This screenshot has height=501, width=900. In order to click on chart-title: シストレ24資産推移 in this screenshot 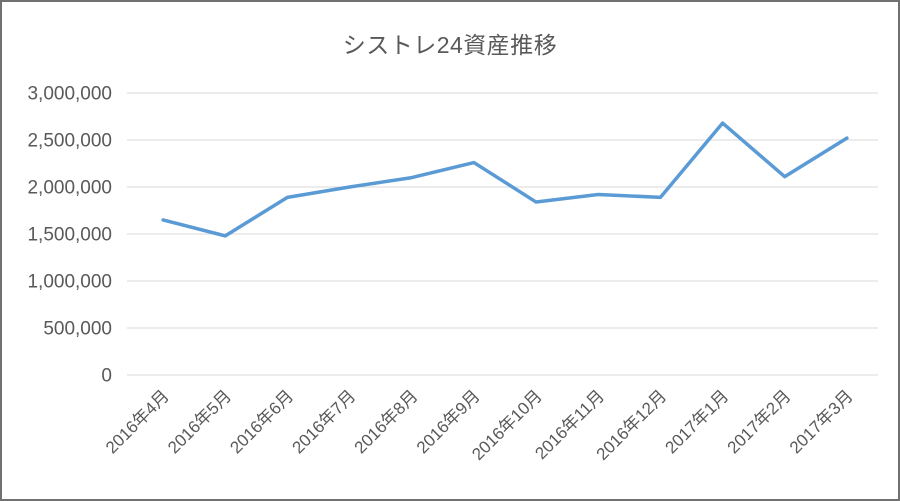, I will do `click(450, 45)`.